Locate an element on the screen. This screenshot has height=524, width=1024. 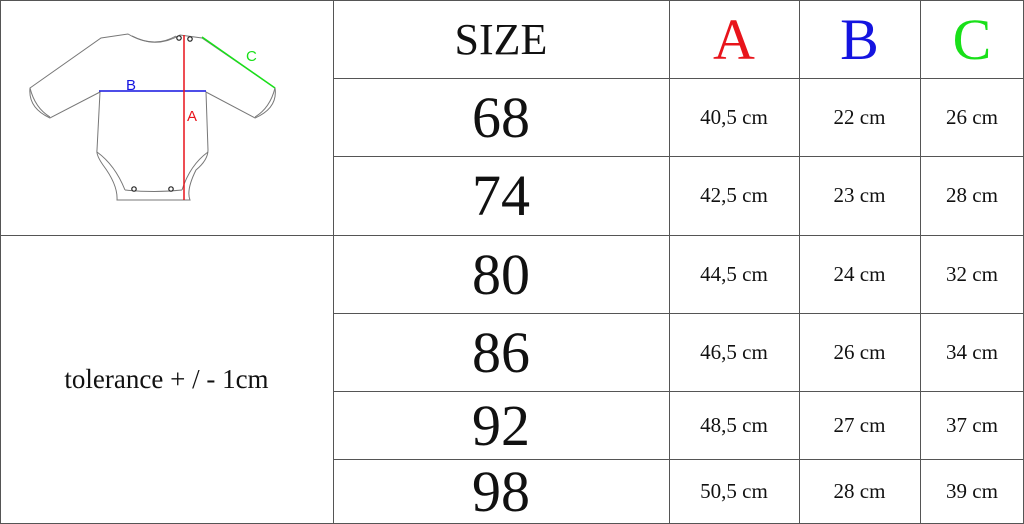
measure-a-value: 50,5 cm is located at coordinates (734, 490).